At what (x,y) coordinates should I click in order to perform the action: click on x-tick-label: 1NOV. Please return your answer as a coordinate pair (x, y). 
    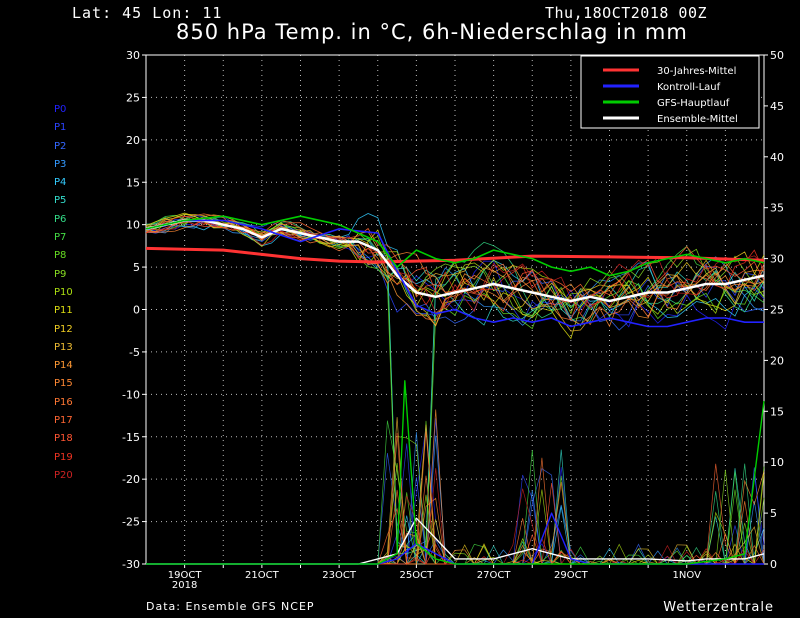
    Looking at the image, I should click on (687, 575).